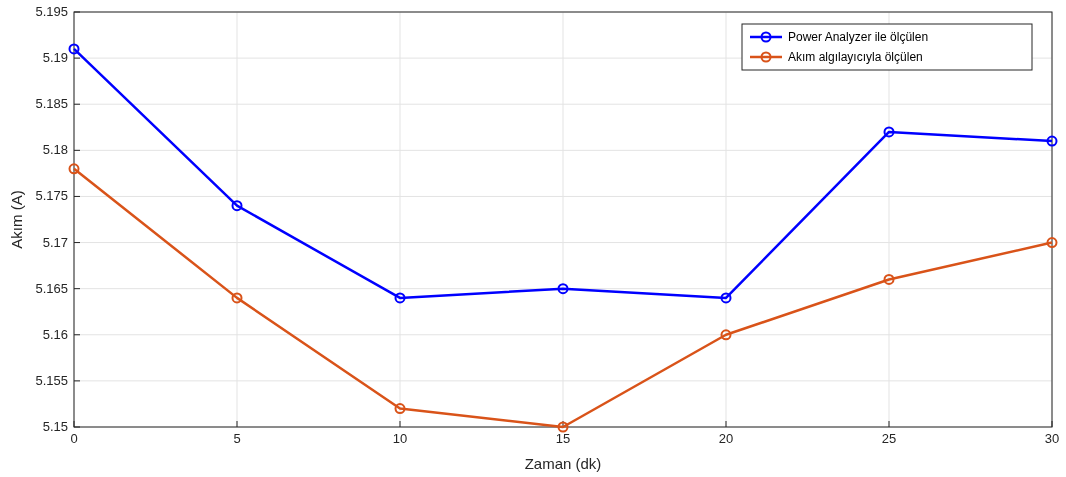  What do you see at coordinates (55, 150) in the screenshot?
I see `y-tick-label: 5.18` at bounding box center [55, 150].